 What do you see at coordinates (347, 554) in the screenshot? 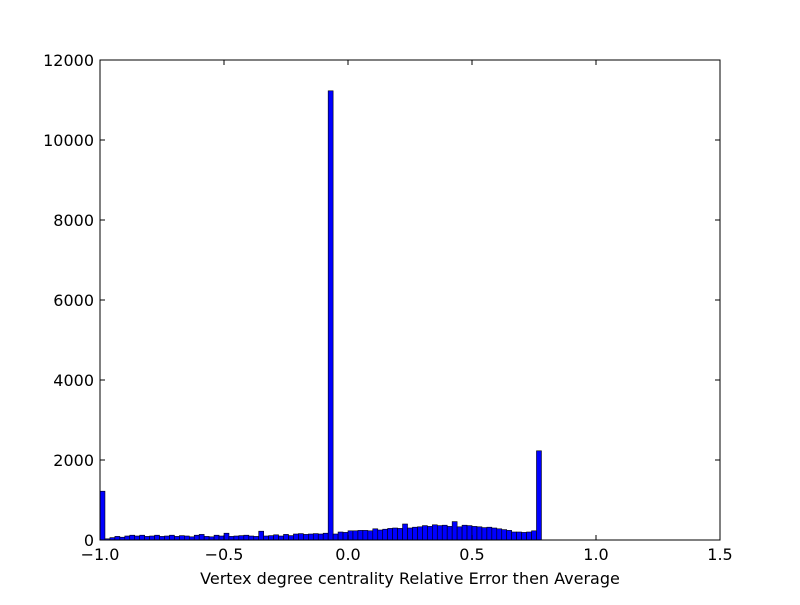
I see `x-tick-label: 0.0` at bounding box center [347, 554].